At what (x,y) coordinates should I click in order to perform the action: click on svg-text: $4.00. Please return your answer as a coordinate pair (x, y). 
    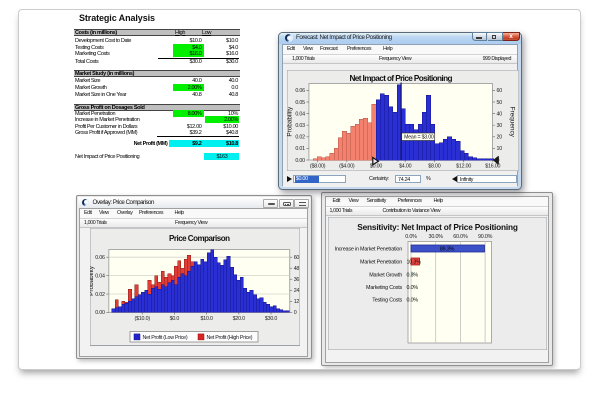
    Looking at the image, I should click on (405, 167).